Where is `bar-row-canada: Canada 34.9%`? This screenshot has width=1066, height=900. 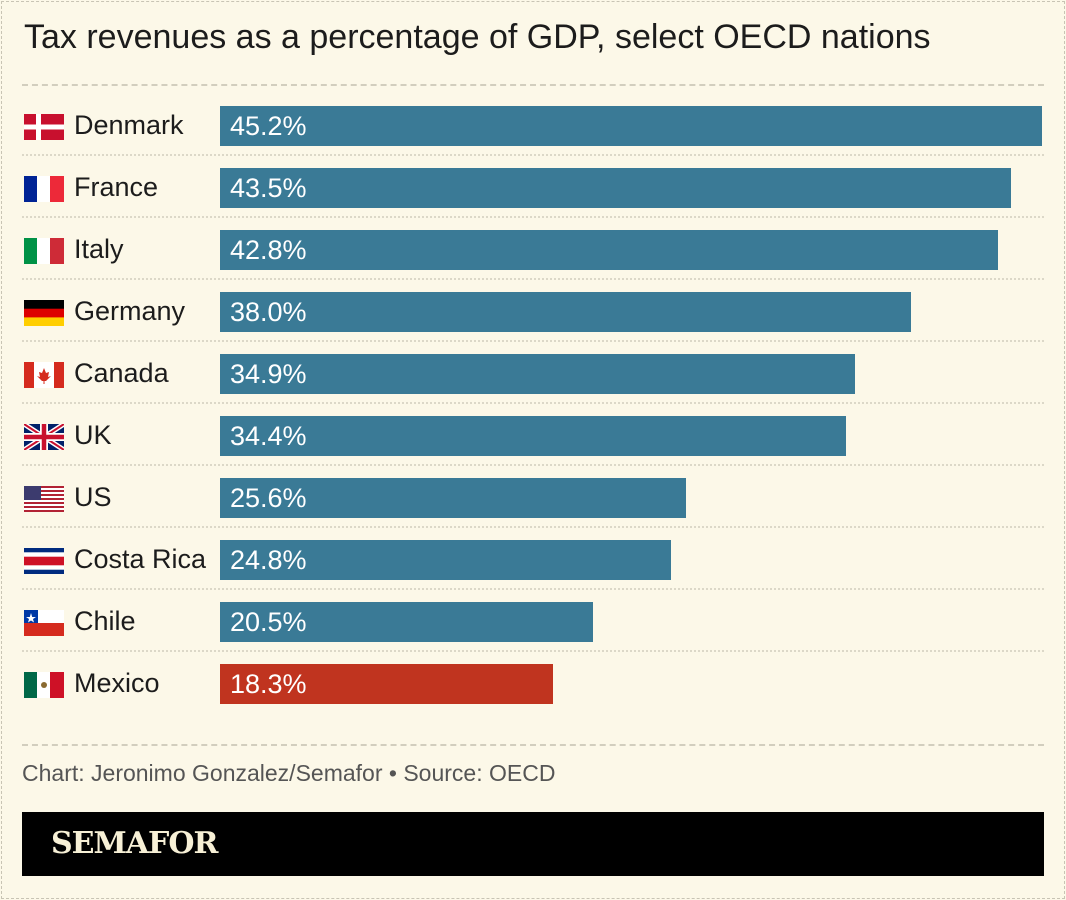
bar-row-canada: Canada 34.9% is located at coordinates (533, 373).